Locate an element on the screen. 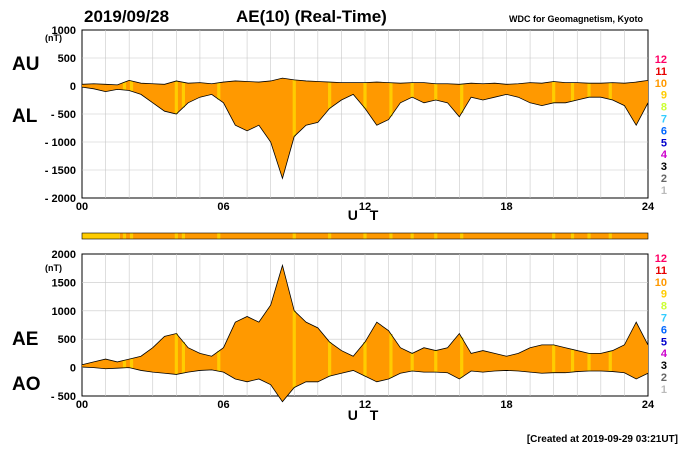 The height and width of the screenshot is (450, 700). plot-title: AE(10) (Real-Time) is located at coordinates (311, 16).